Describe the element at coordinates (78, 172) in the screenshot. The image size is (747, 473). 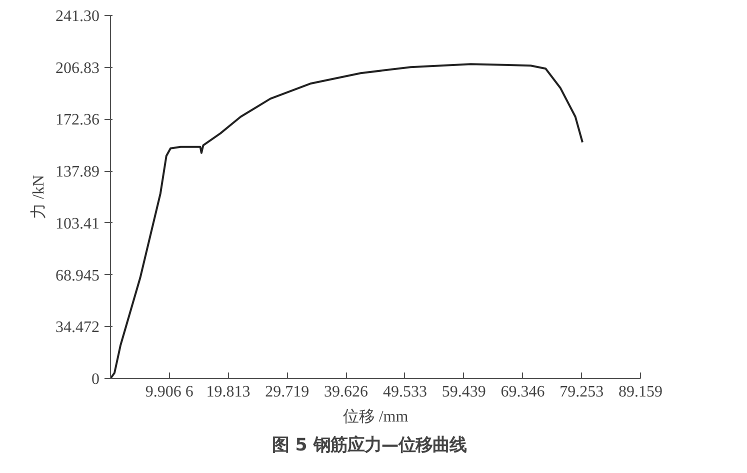
I see `y-tick-label: 137.89` at that location.